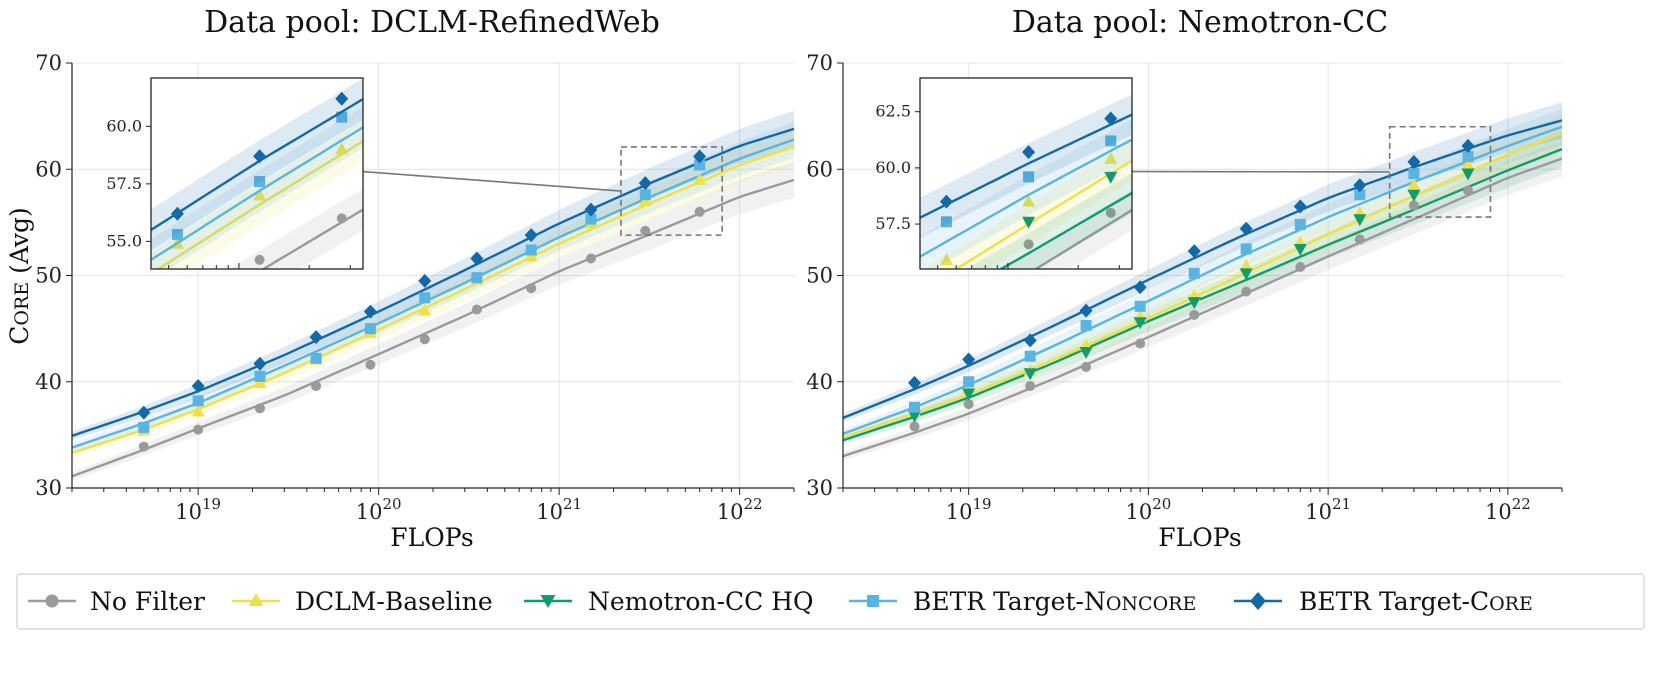 This screenshot has width=1661, height=673. I want to click on inset-band-no-filter, so click(295, 228).